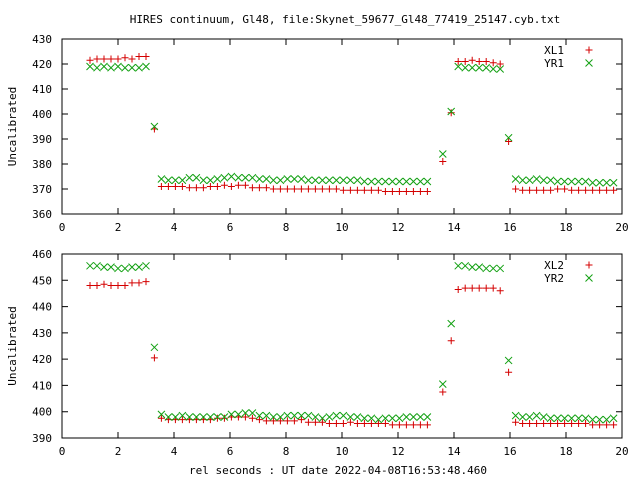 This screenshot has height=480, width=640. Describe the element at coordinates (174, 451) in the screenshot. I see `x-tick-label: 4` at that location.